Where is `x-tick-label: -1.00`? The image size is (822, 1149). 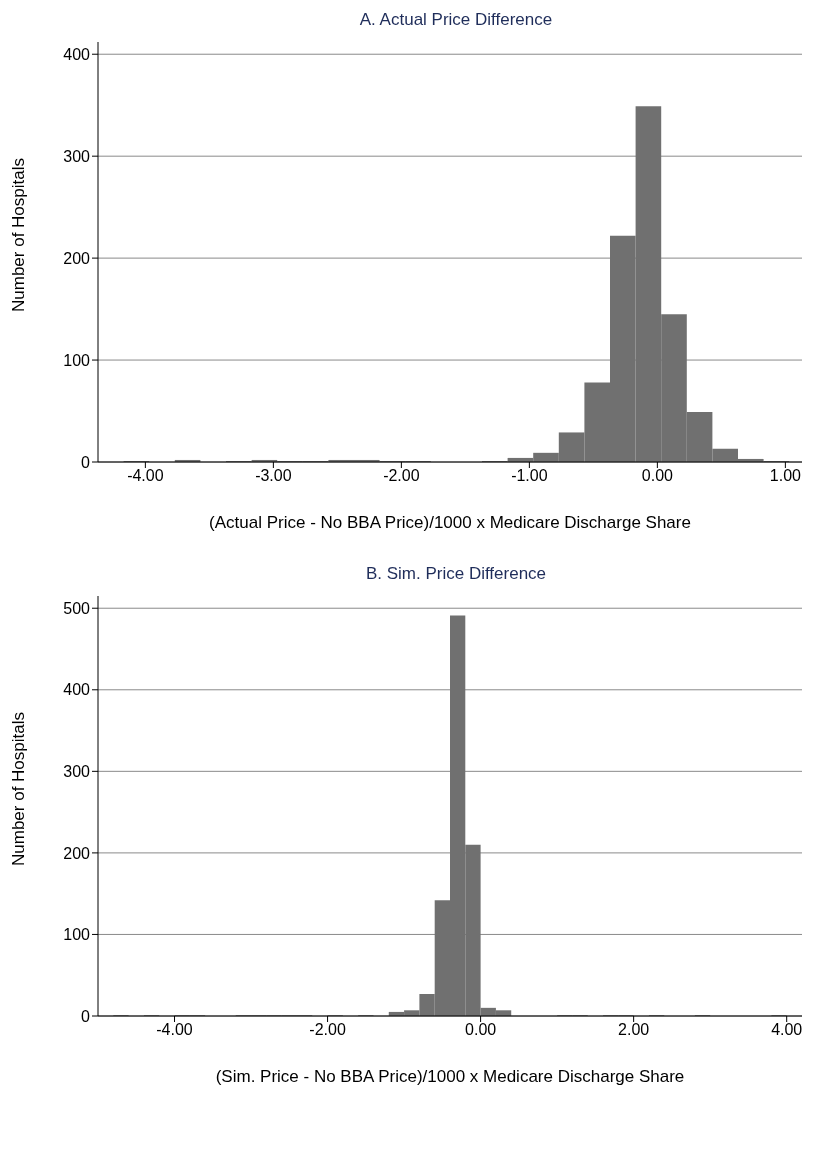
x-tick-label: -1.00 is located at coordinates (529, 476).